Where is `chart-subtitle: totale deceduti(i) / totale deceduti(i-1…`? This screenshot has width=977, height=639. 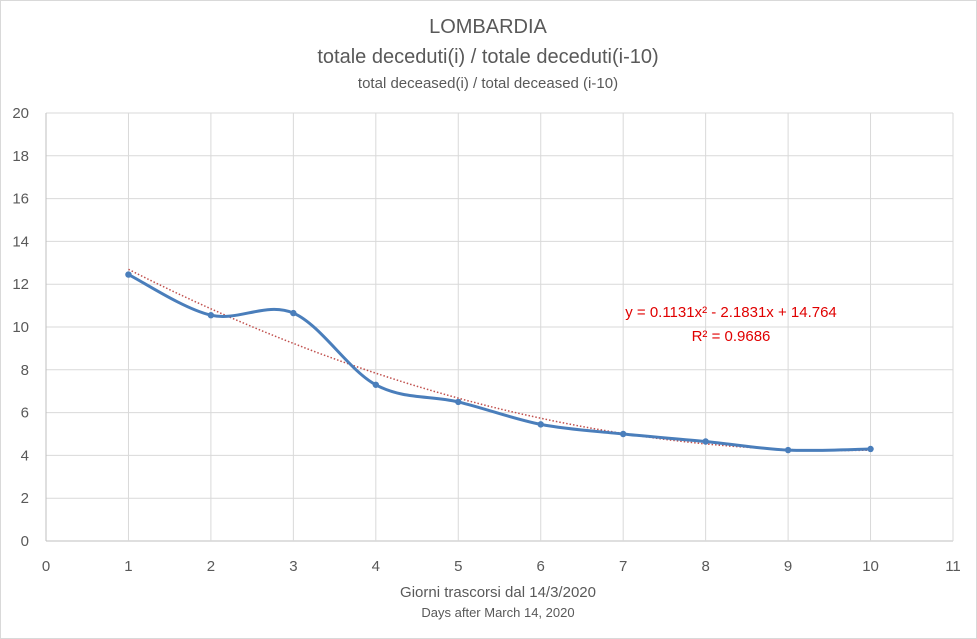
chart-subtitle: totale deceduti(i) / totale deceduti(i-1… is located at coordinates (487, 57).